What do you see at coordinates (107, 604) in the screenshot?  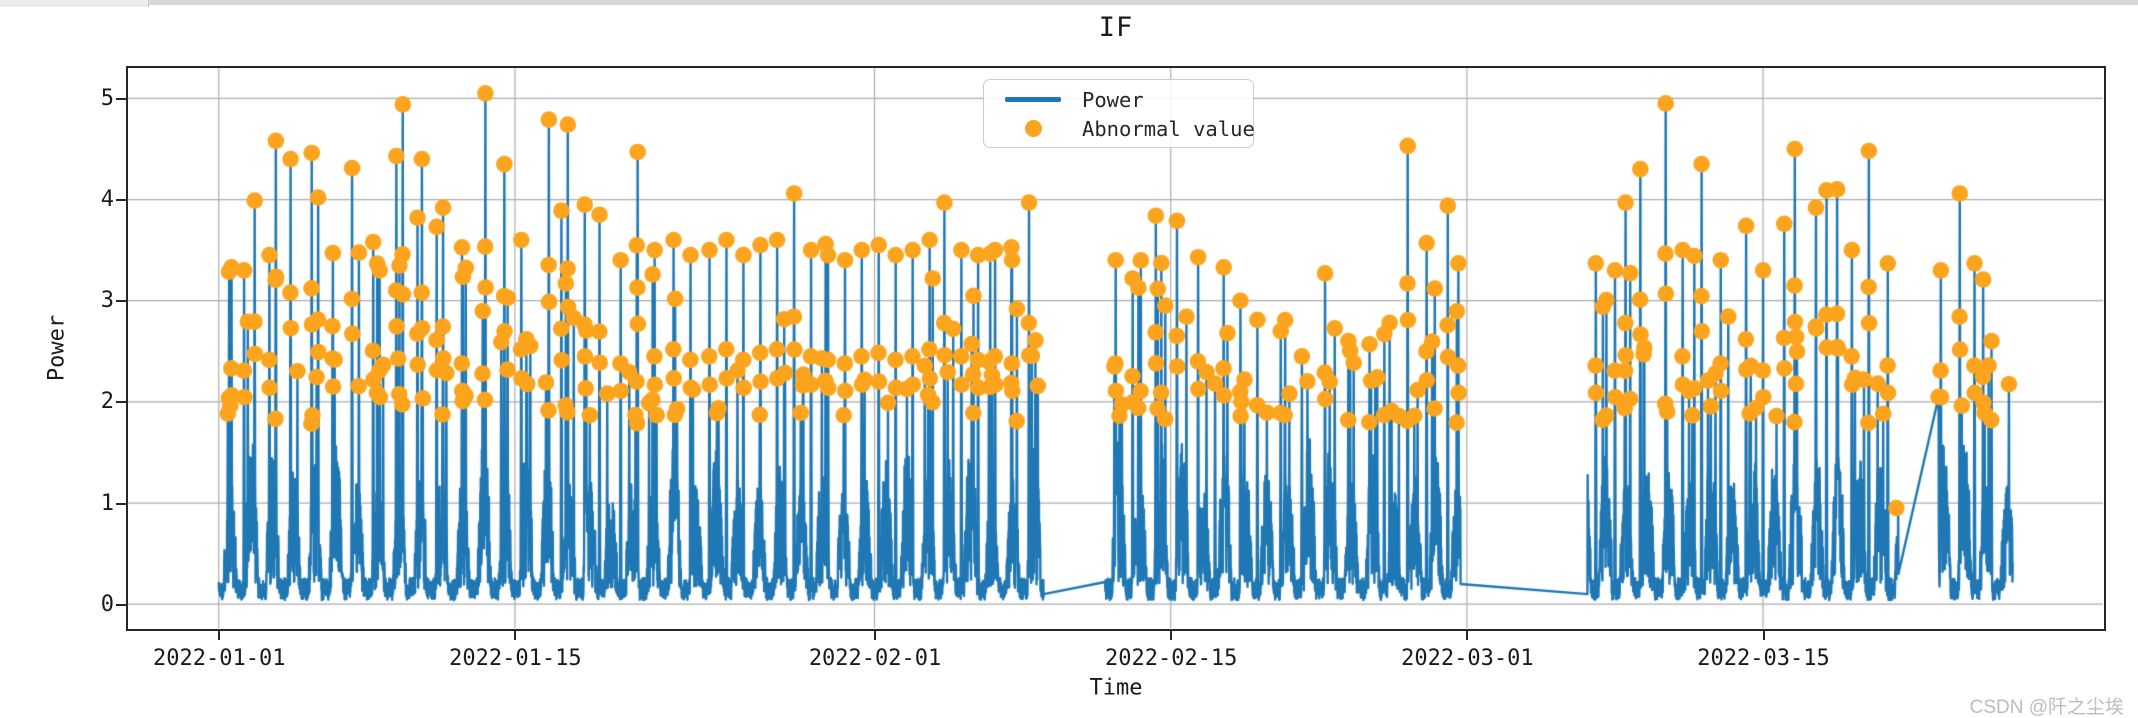 I see `y-tick-label: 0` at bounding box center [107, 604].